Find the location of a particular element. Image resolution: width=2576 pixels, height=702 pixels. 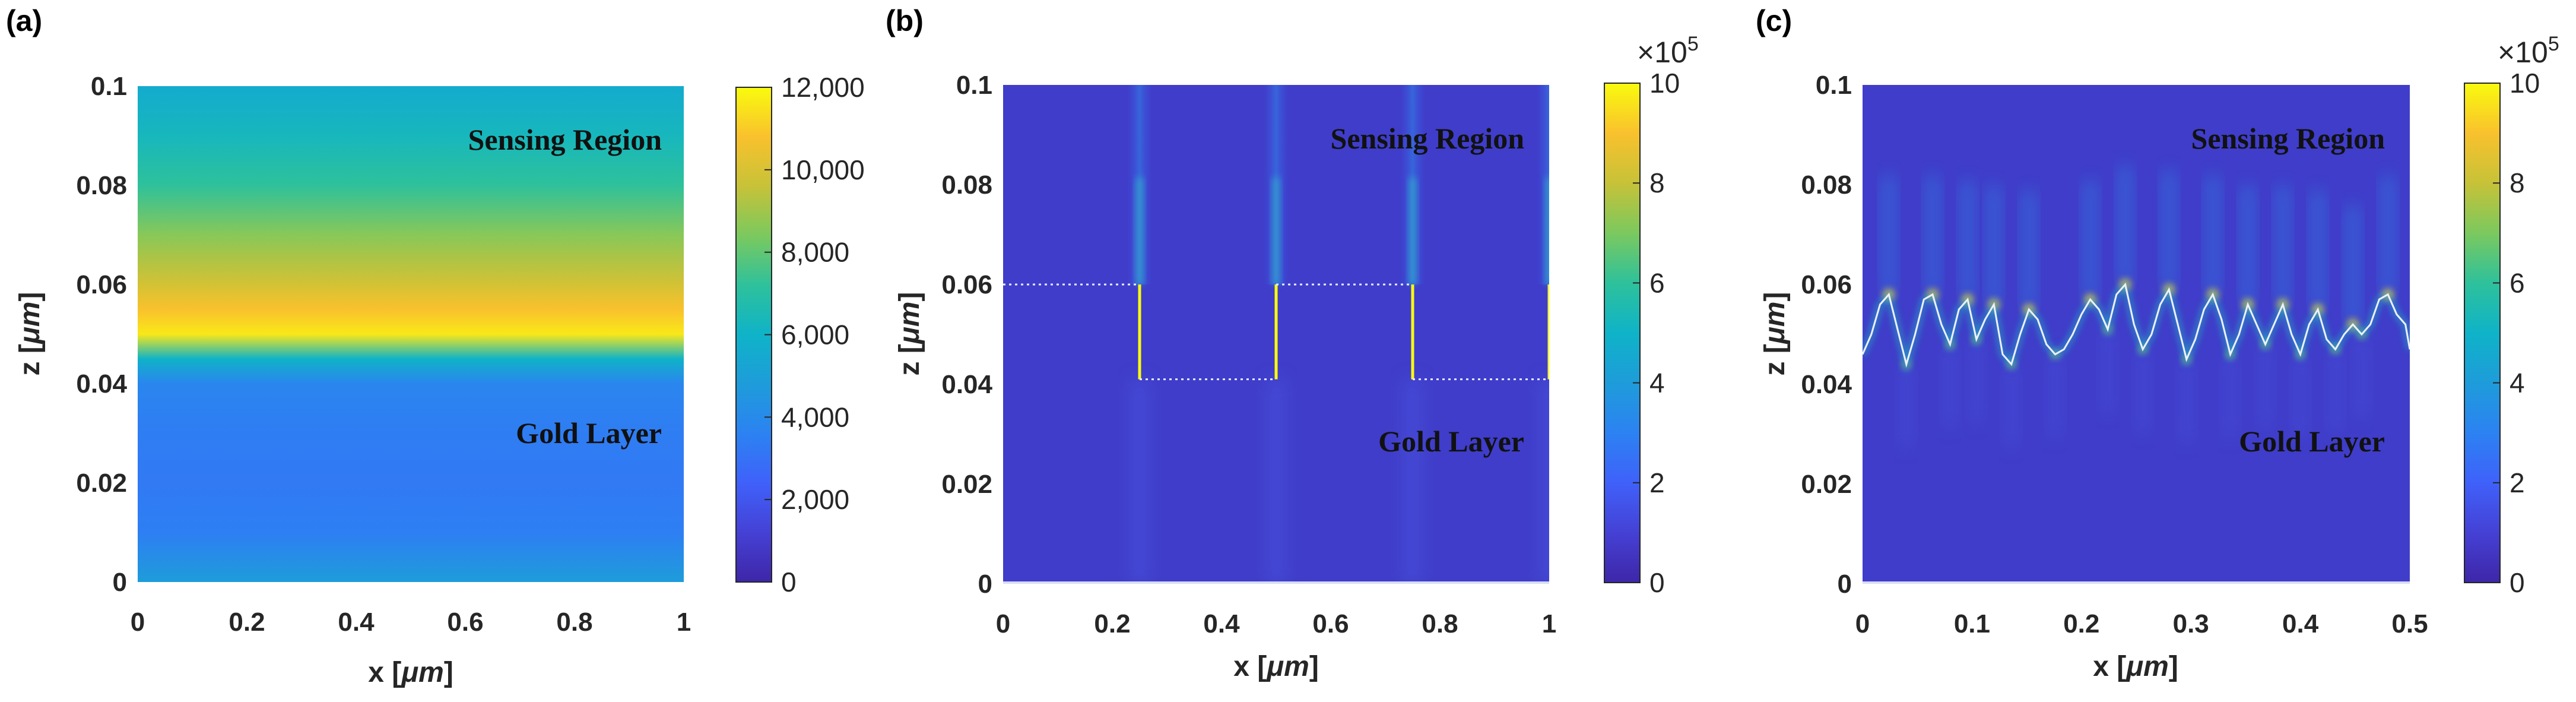

rough-surface-profile is located at coordinates (2136, 325).